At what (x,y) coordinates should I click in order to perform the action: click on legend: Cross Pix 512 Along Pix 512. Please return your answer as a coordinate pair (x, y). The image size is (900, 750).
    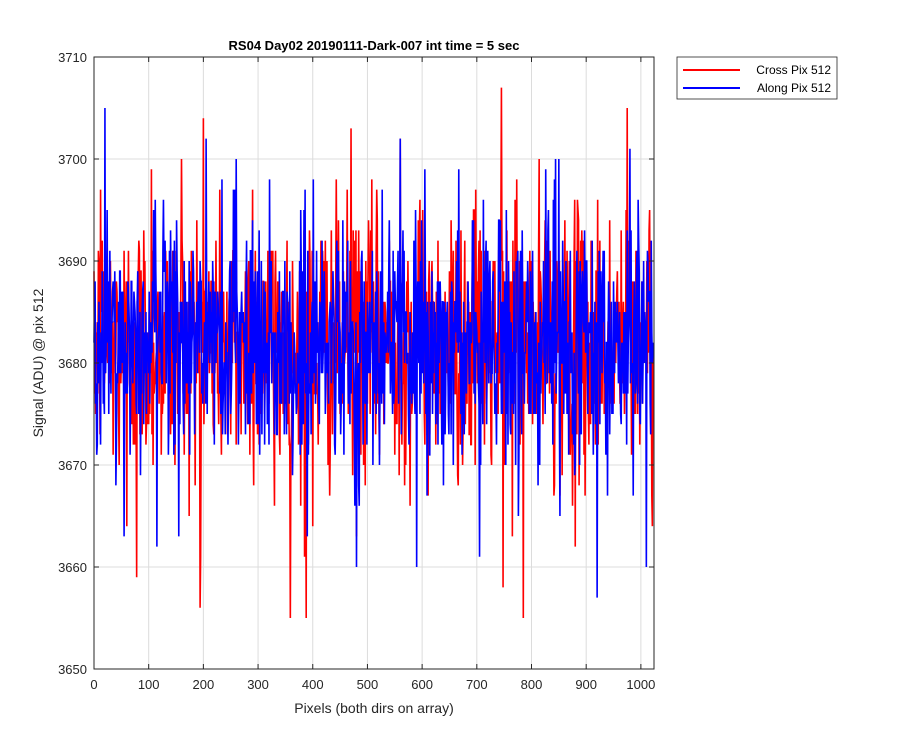
    Looking at the image, I should click on (757, 78).